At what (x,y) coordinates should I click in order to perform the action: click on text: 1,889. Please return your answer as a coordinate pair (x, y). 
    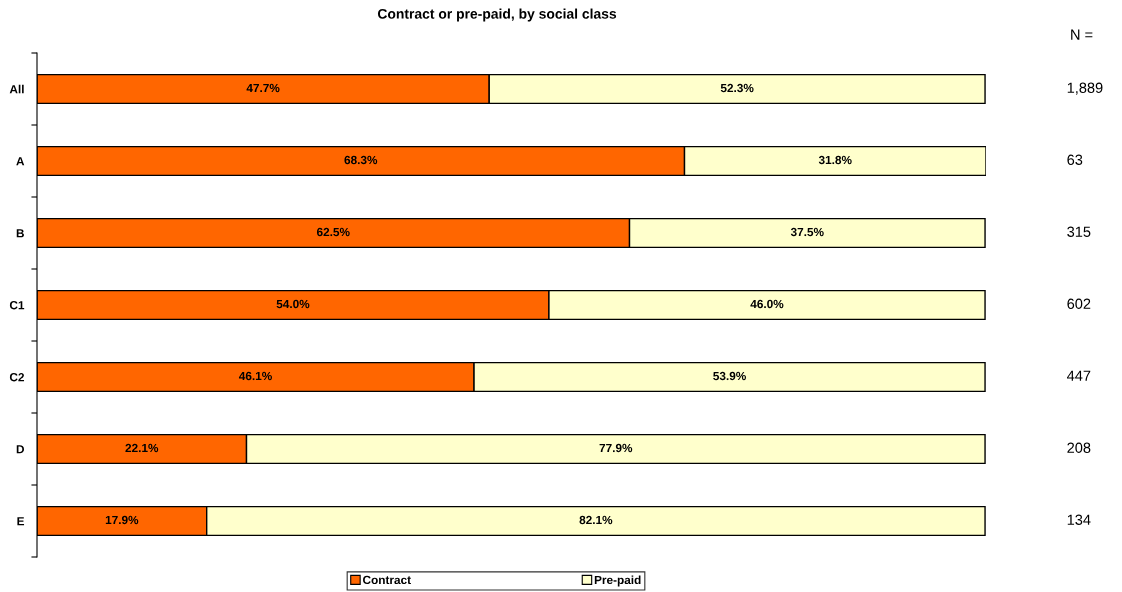
    Looking at the image, I should click on (1085, 88).